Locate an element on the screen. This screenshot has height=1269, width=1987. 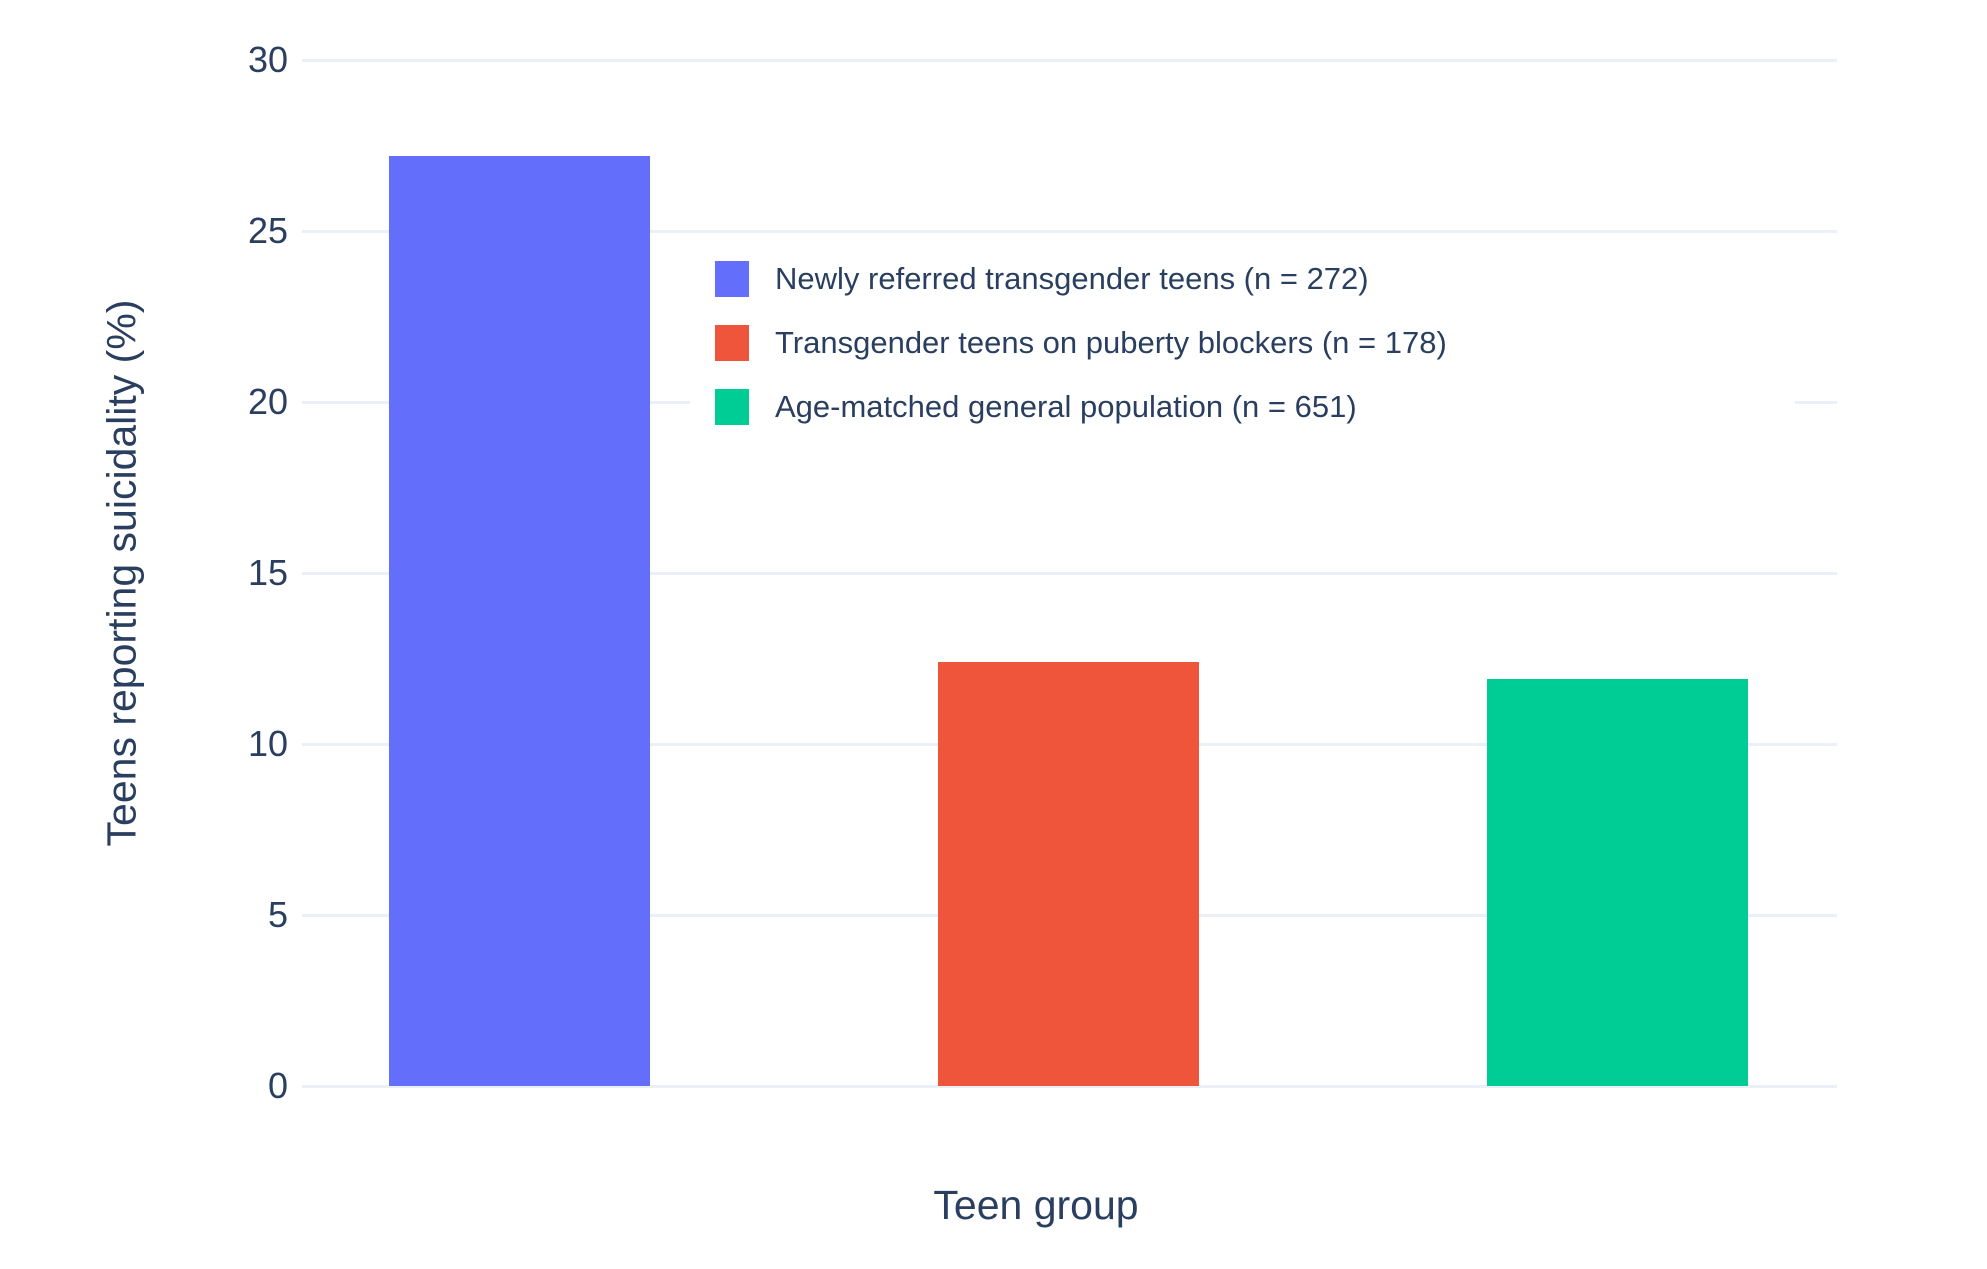
y-tick-label-30: 30 is located at coordinates (267, 59).